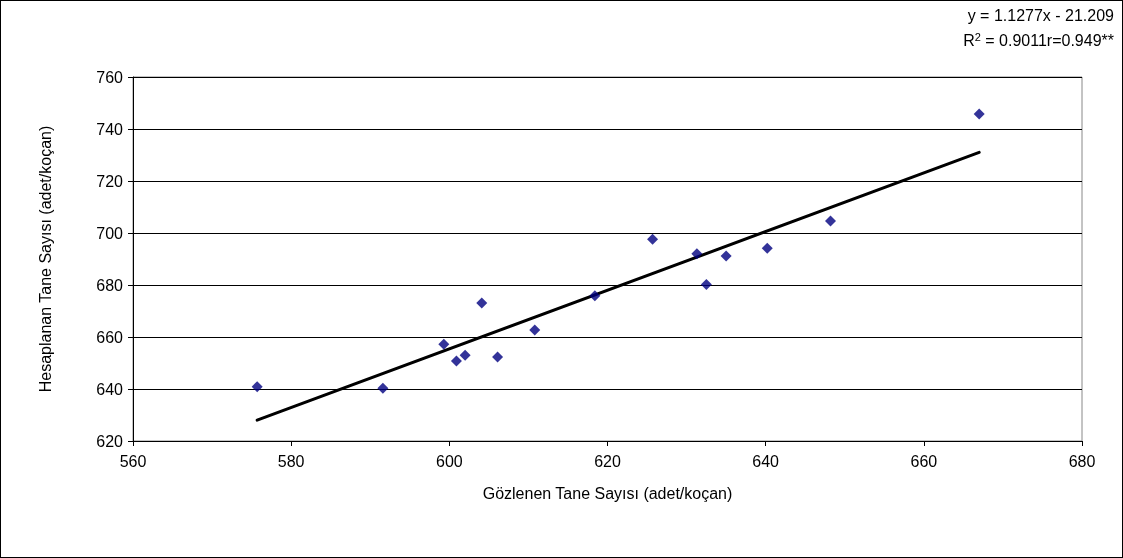  I want to click on x-tick-label: 680, so click(1082, 461).